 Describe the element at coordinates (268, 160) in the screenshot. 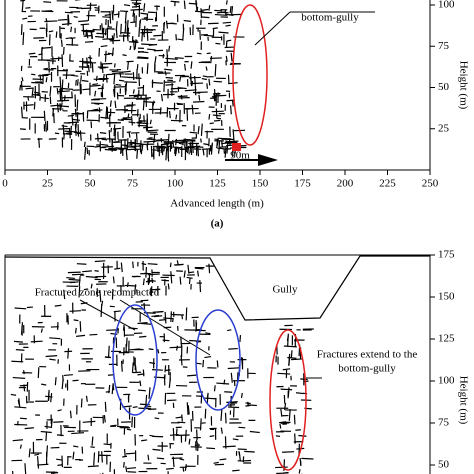

I see `arrow-head` at that location.